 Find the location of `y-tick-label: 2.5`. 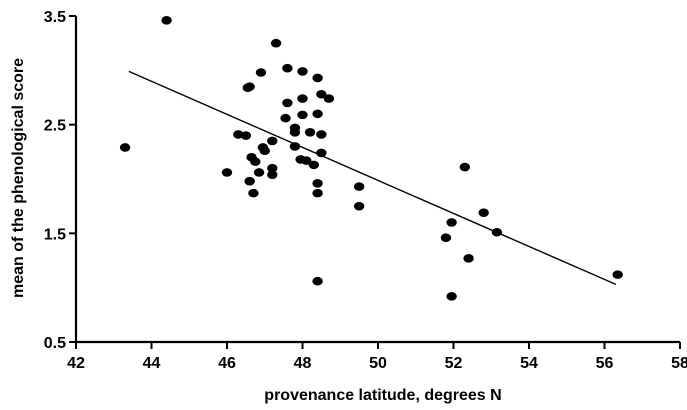

y-tick-label: 2.5 is located at coordinates (55, 126).